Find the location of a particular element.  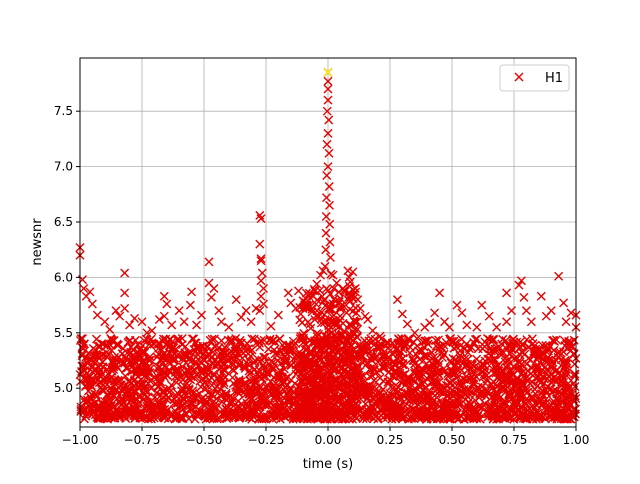

legend: H1 is located at coordinates (534, 78).